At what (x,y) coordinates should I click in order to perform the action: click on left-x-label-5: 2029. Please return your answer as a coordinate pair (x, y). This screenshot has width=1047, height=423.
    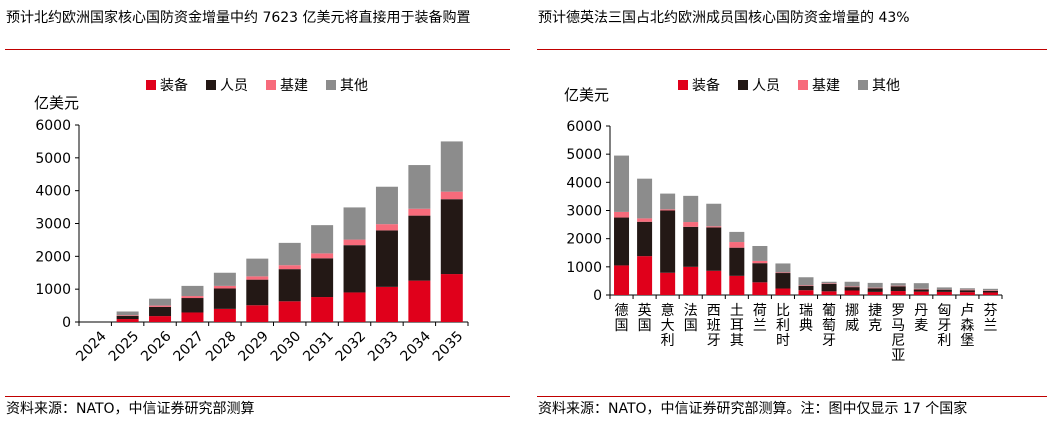
    Looking at the image, I should click on (253, 346).